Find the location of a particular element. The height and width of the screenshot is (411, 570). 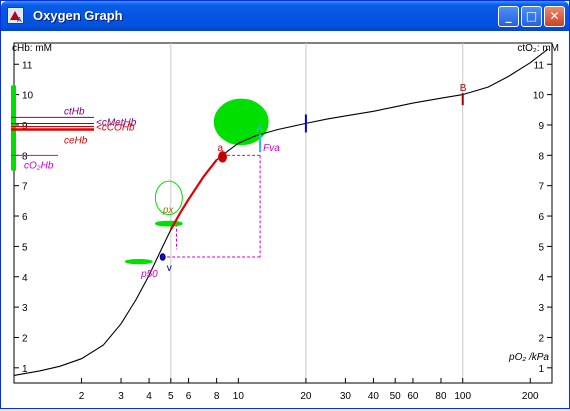

minimize-icon: _ is located at coordinates (508, 16).